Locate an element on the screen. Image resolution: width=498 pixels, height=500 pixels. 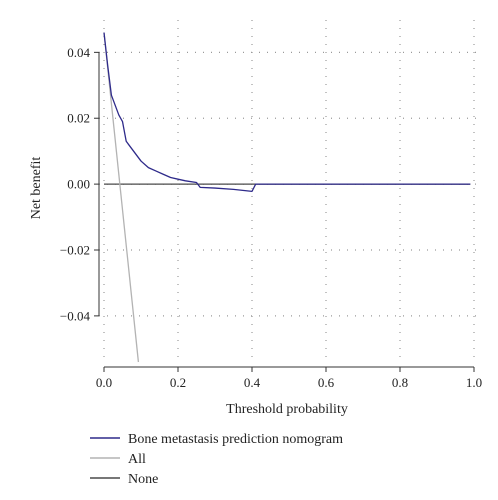
y-axis-ticks: 0.04 0.02 0.00 −0.02 −0.04 is located at coordinates (79, 184).